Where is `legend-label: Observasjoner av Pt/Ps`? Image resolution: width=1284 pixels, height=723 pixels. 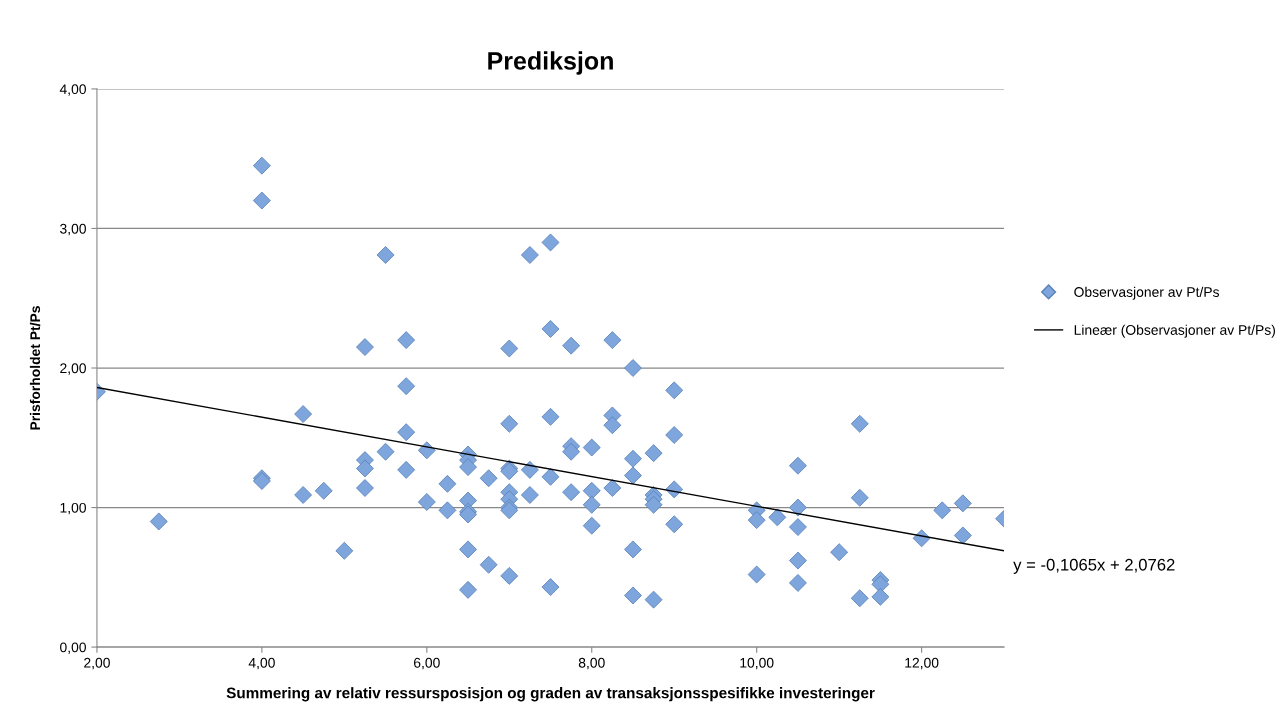 legend-label: Observasjoner av Pt/Ps is located at coordinates (1147, 293).